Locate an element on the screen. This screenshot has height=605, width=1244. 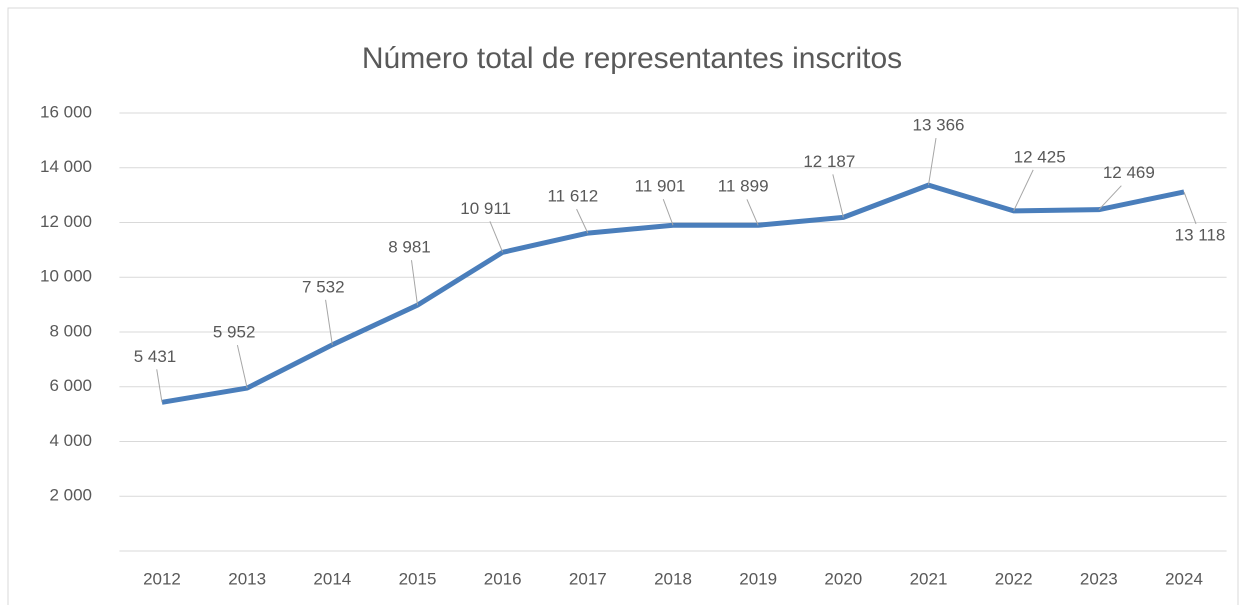
x-tick-label: 2015 is located at coordinates (418, 578).